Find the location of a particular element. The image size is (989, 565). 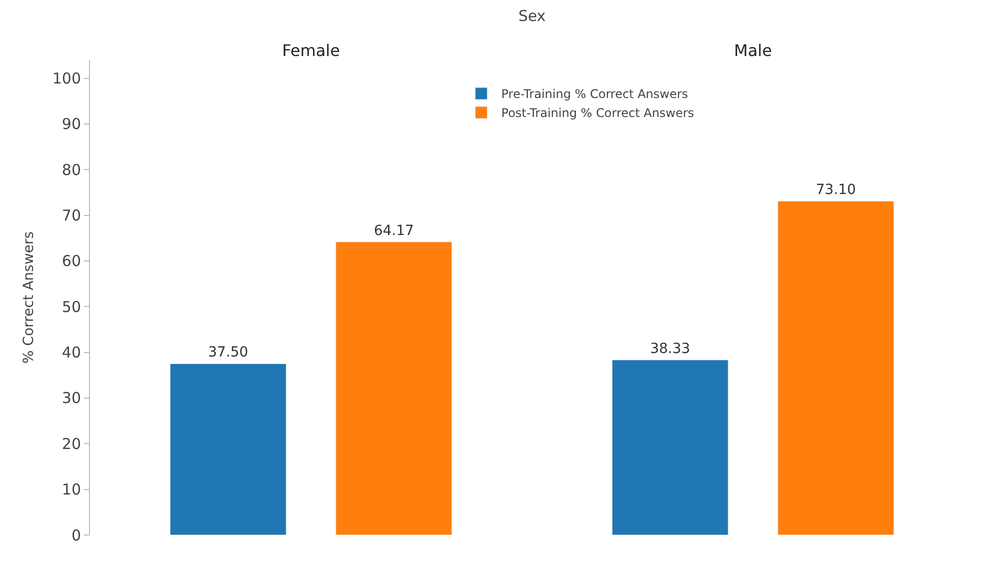

data-label: 73.10 is located at coordinates (836, 190).